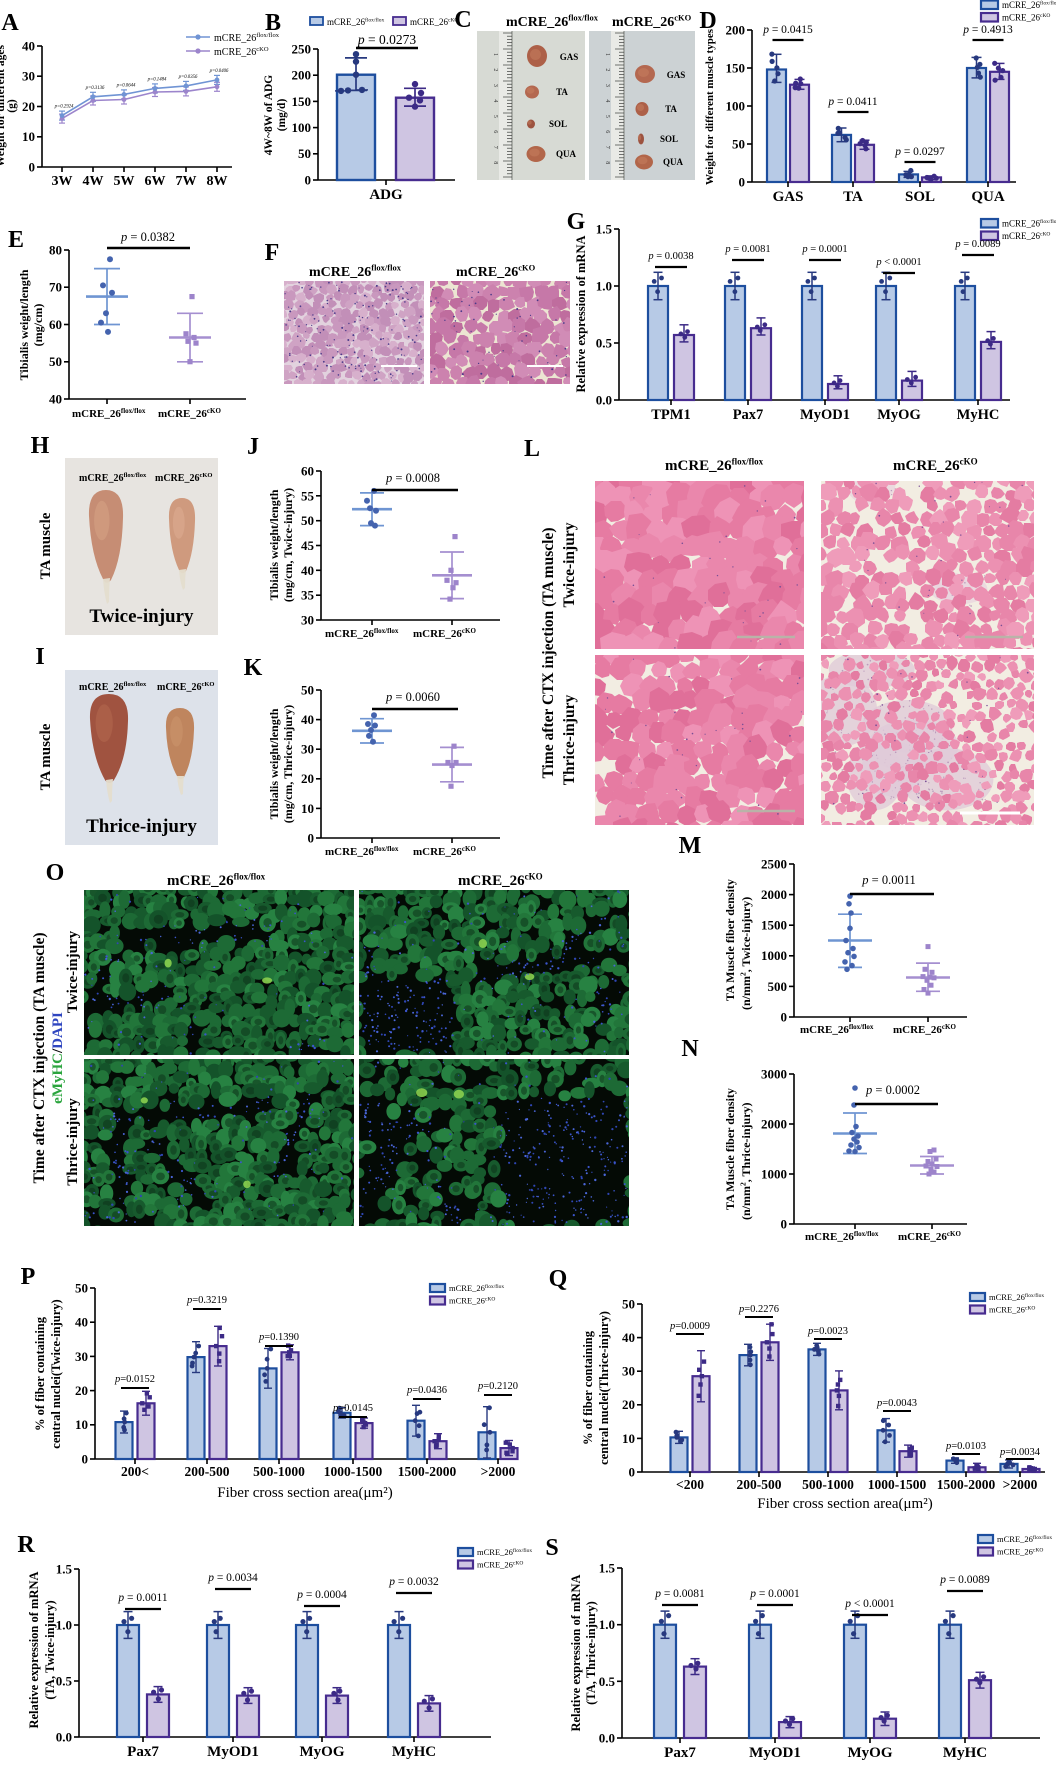  I want to click on svg-text: Relative expression of mRNA, so click(581, 313).